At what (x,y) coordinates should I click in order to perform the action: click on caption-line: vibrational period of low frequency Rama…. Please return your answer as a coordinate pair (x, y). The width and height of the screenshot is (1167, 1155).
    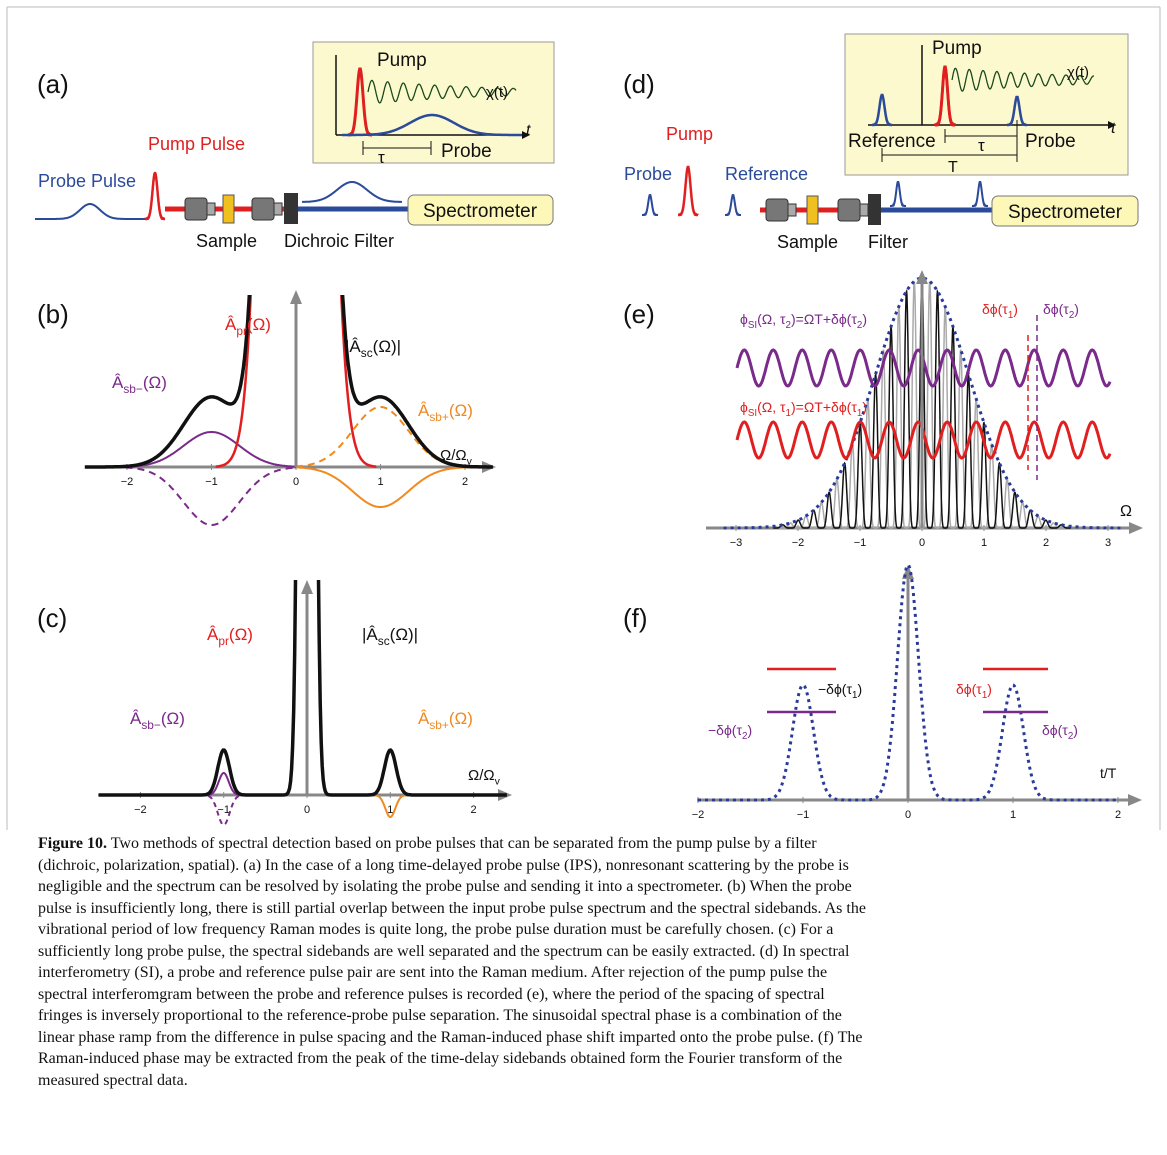
    Looking at the image, I should click on (436, 929).